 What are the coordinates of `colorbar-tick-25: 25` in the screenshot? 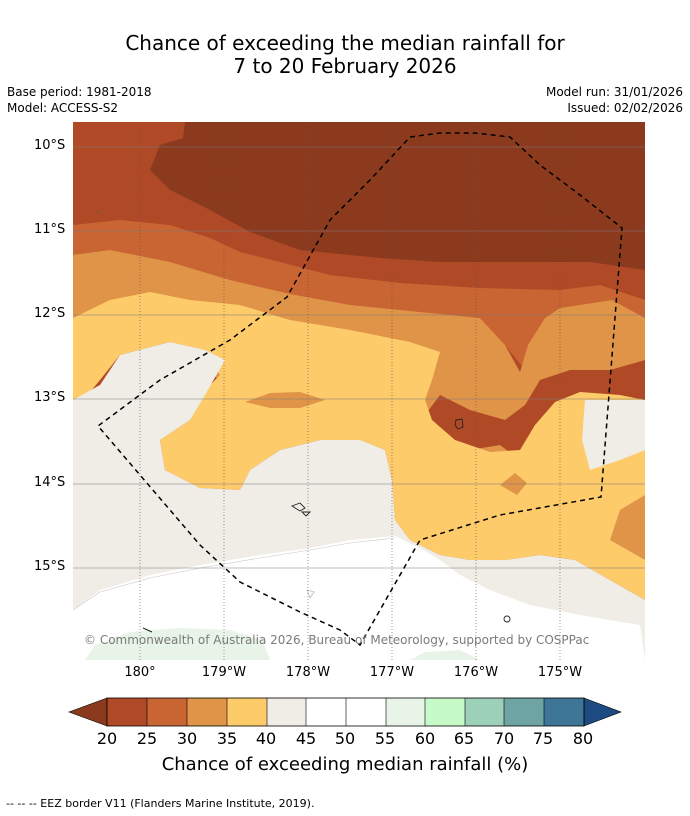 It's located at (147, 738).